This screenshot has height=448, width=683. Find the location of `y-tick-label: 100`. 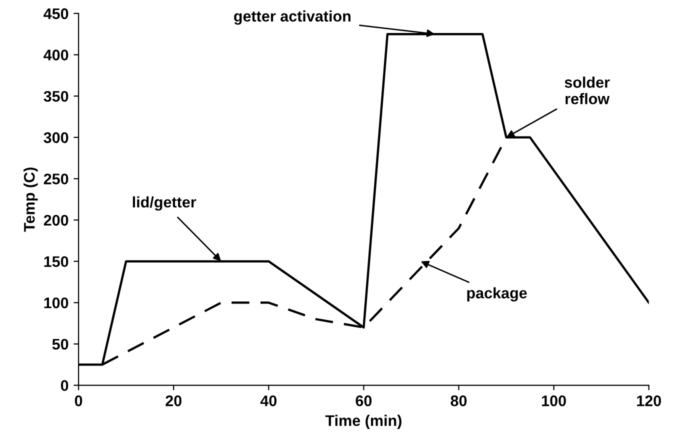

y-tick-label: 100 is located at coordinates (56, 303).